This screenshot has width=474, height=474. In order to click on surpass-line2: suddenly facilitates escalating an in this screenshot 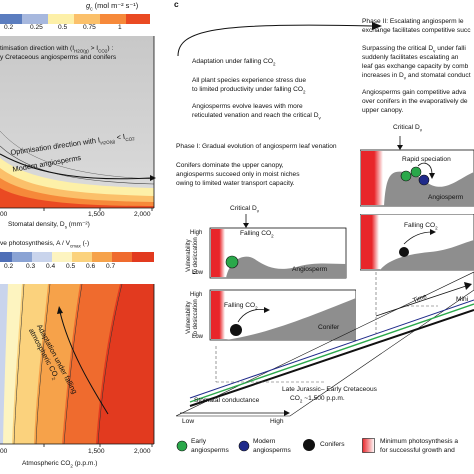, I will do `click(410, 57)`.